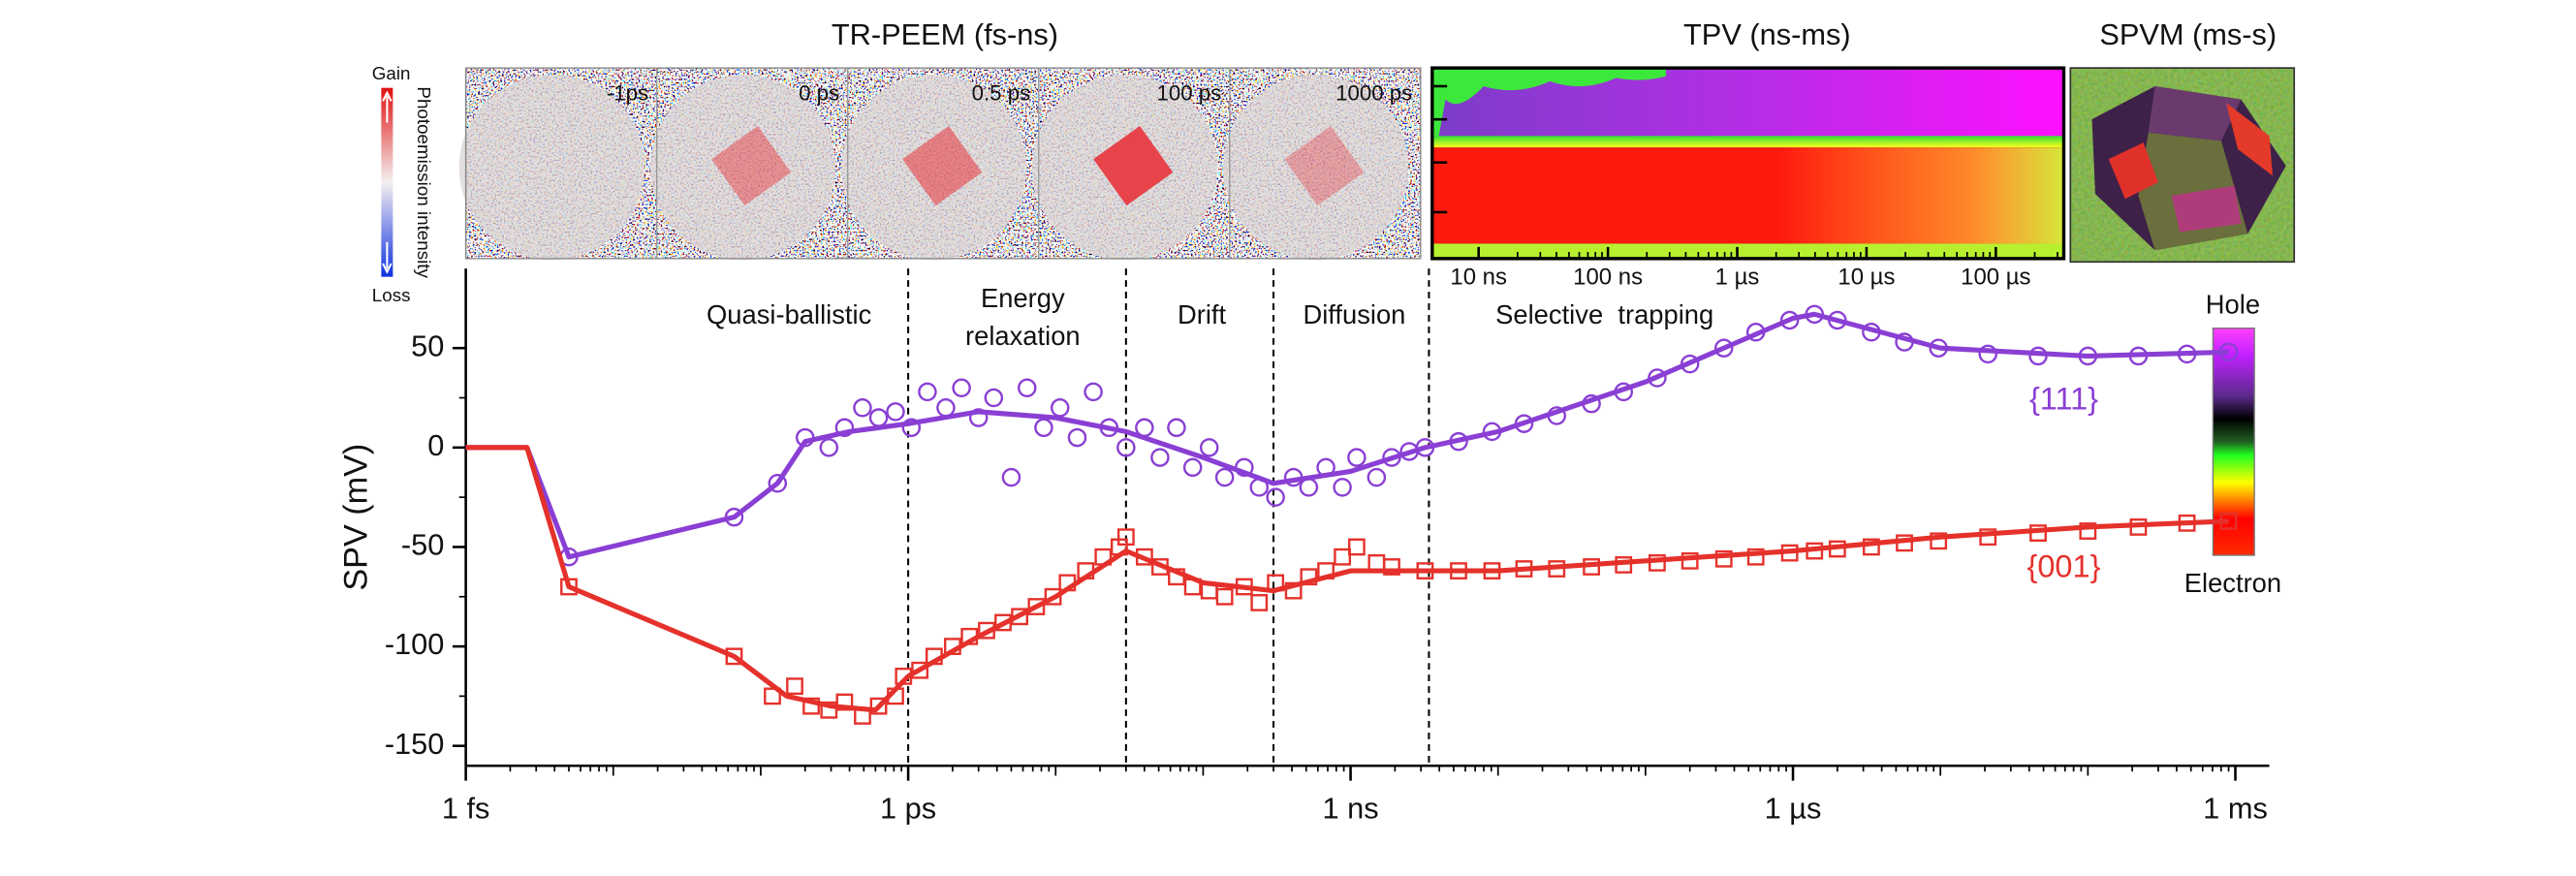 Image resolution: width=2576 pixels, height=876 pixels. What do you see at coordinates (1767, 34) in the screenshot?
I see `inset-title: TPV (ns-ms)` at bounding box center [1767, 34].